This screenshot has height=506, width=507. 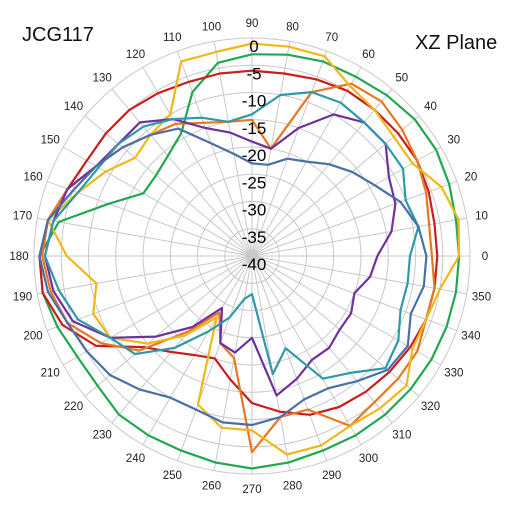 What do you see at coordinates (33, 177) in the screenshot?
I see `angle-tick-label: 160` at bounding box center [33, 177].